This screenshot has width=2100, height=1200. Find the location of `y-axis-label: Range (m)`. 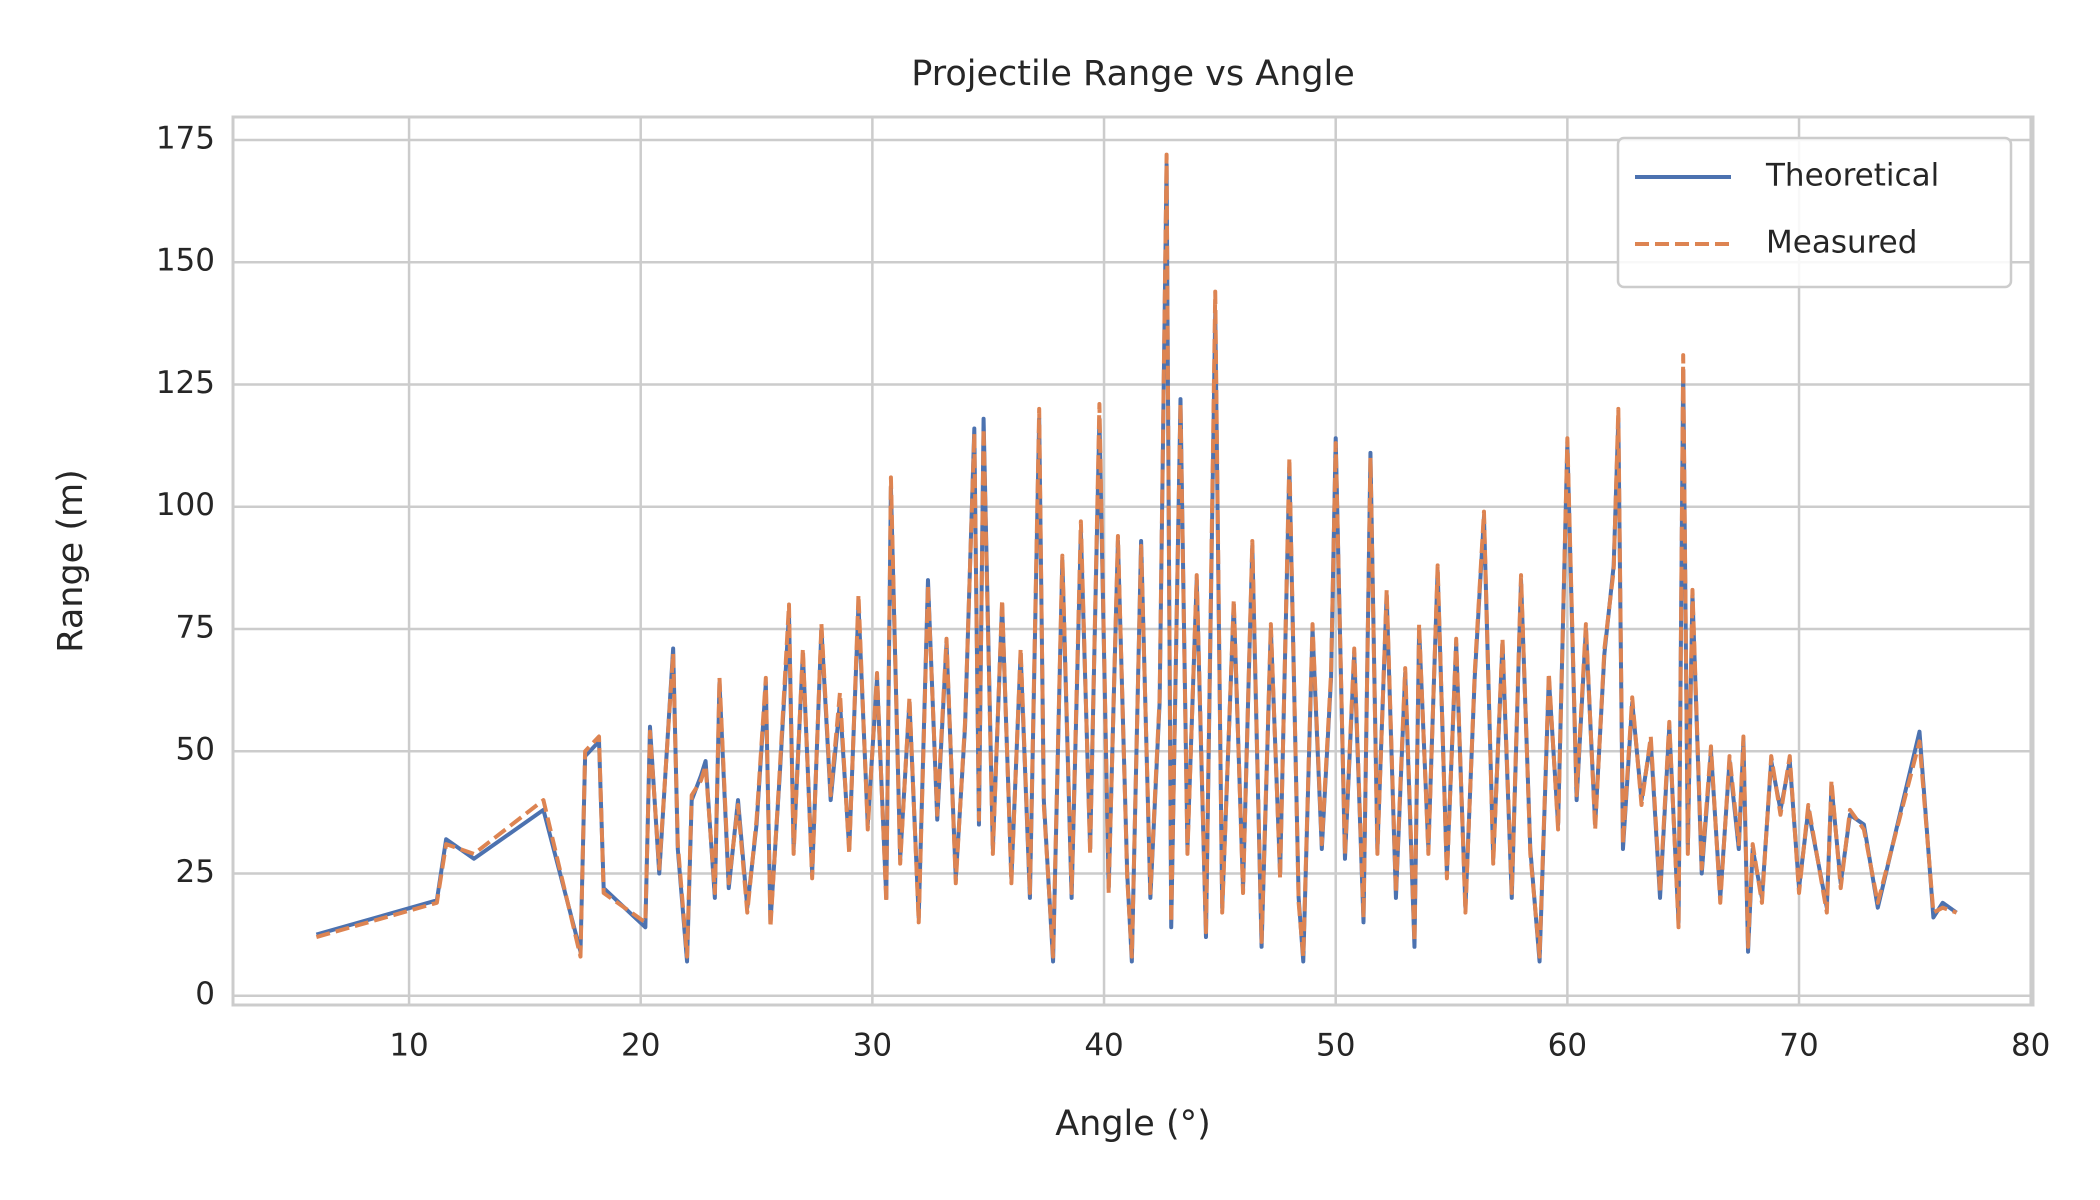

y-axis-label: Range (m) is located at coordinates (71, 560).